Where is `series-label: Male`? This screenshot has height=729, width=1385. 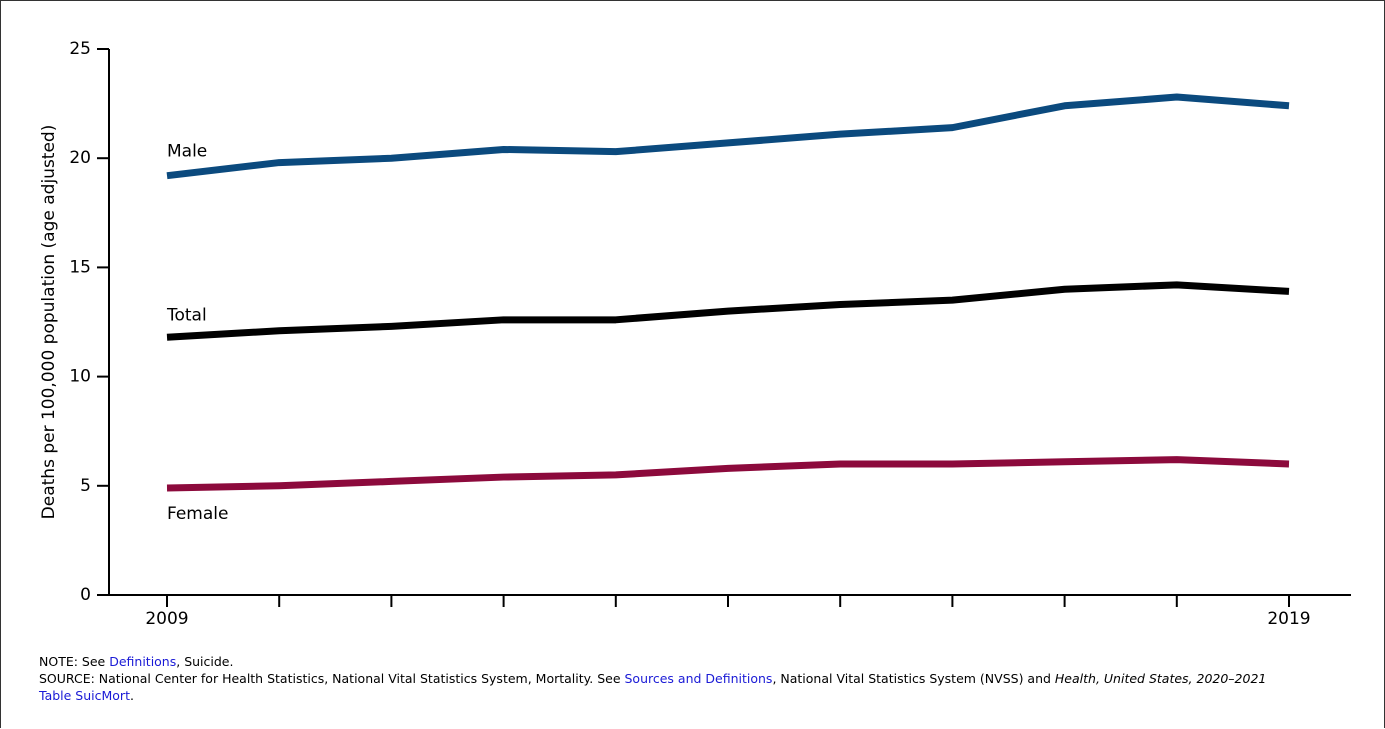
series-label: Male is located at coordinates (187, 152).